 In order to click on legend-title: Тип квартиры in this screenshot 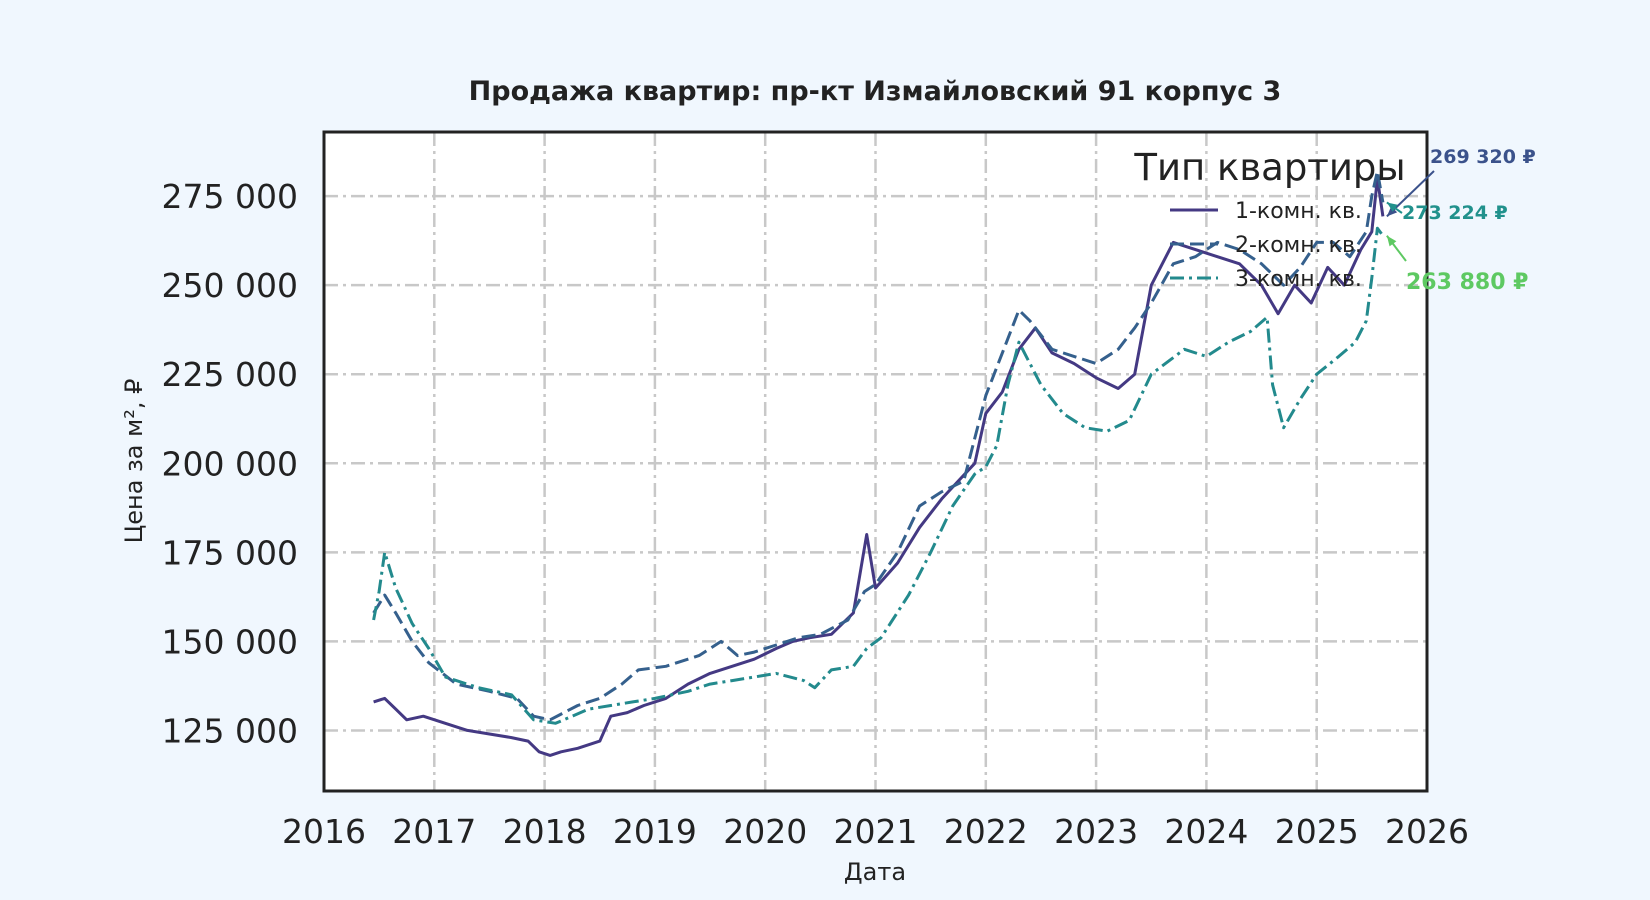, I will do `click(1269, 167)`.